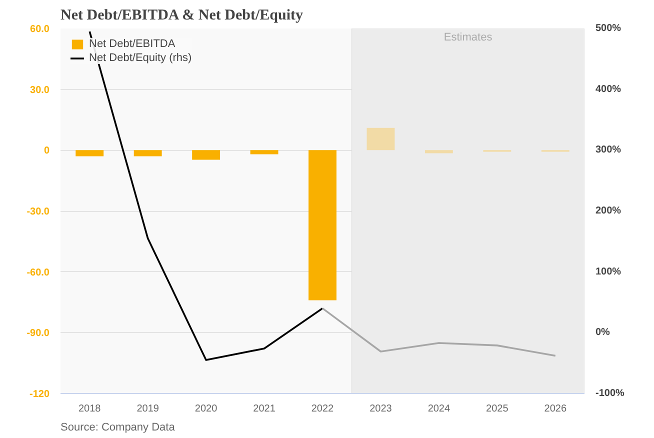 The width and height of the screenshot is (654, 438). What do you see at coordinates (118, 428) in the screenshot?
I see `source-note: Source: Company Data` at bounding box center [118, 428].